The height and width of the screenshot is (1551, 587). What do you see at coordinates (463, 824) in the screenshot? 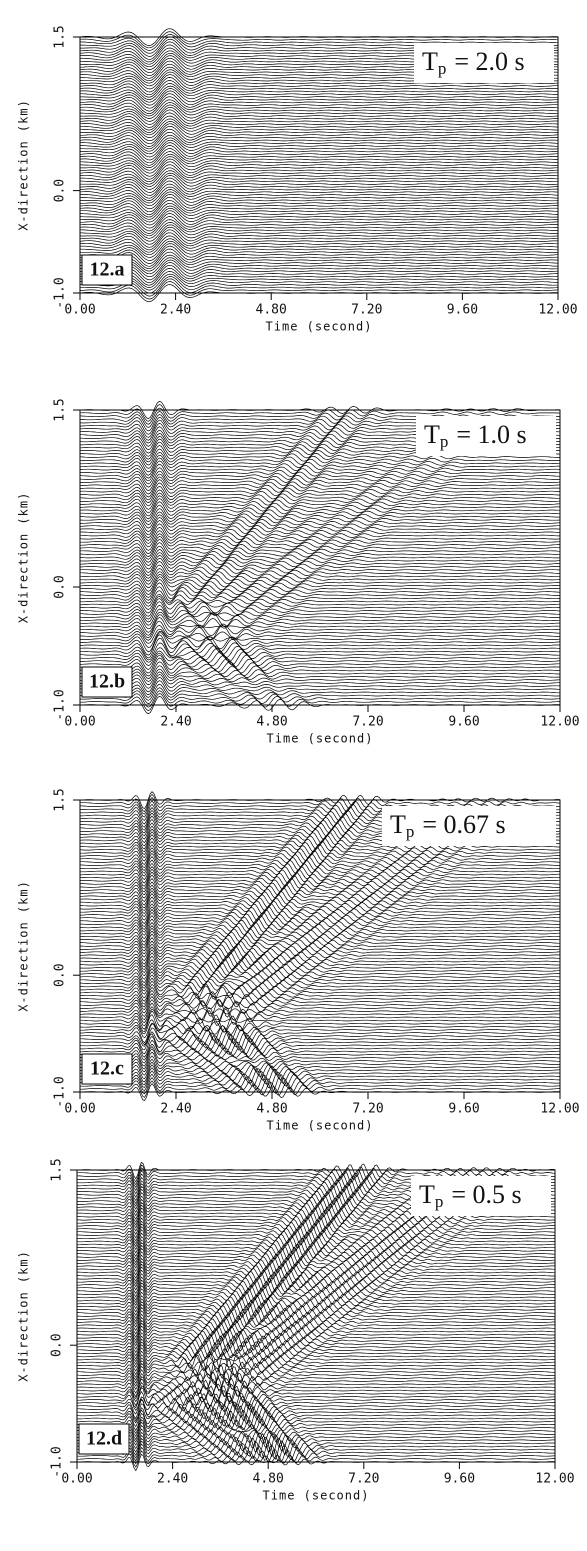
I see `annotation-part: = 0.67 s` at bounding box center [463, 824].